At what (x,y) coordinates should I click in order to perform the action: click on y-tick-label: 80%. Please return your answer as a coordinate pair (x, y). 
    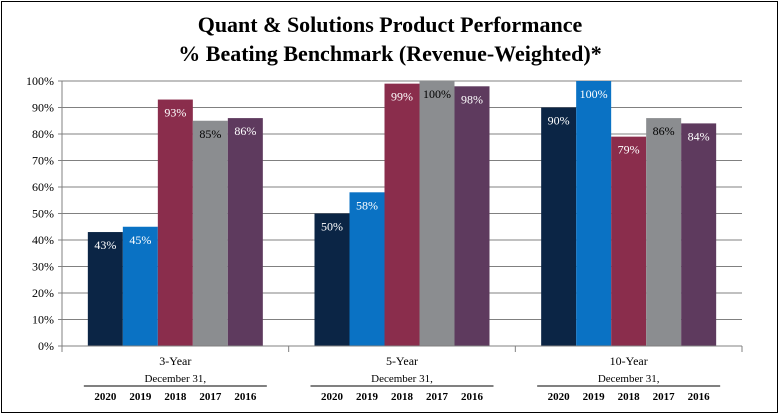
    Looking at the image, I should click on (43, 134).